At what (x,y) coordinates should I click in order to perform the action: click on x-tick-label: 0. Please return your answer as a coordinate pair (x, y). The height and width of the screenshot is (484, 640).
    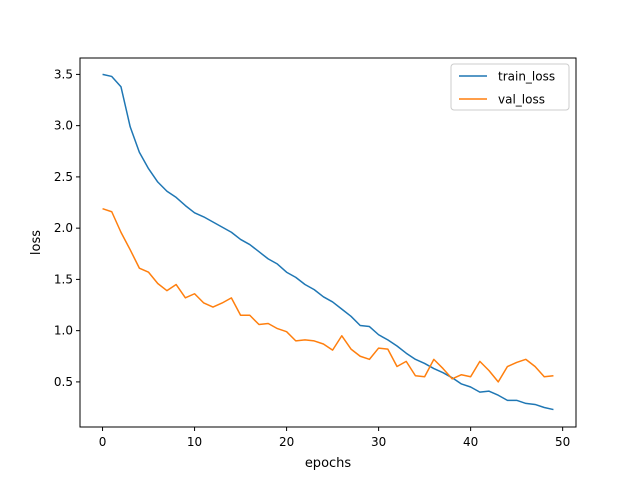
    Looking at the image, I should click on (103, 442).